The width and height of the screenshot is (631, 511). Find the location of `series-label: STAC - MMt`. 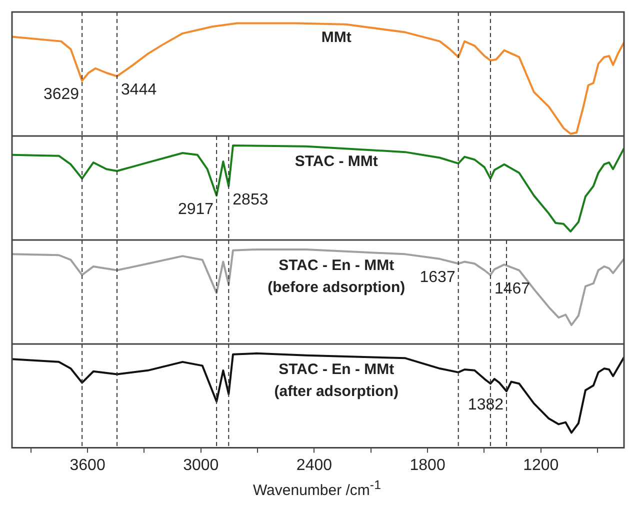

series-label: STAC - MMt is located at coordinates (336, 161).